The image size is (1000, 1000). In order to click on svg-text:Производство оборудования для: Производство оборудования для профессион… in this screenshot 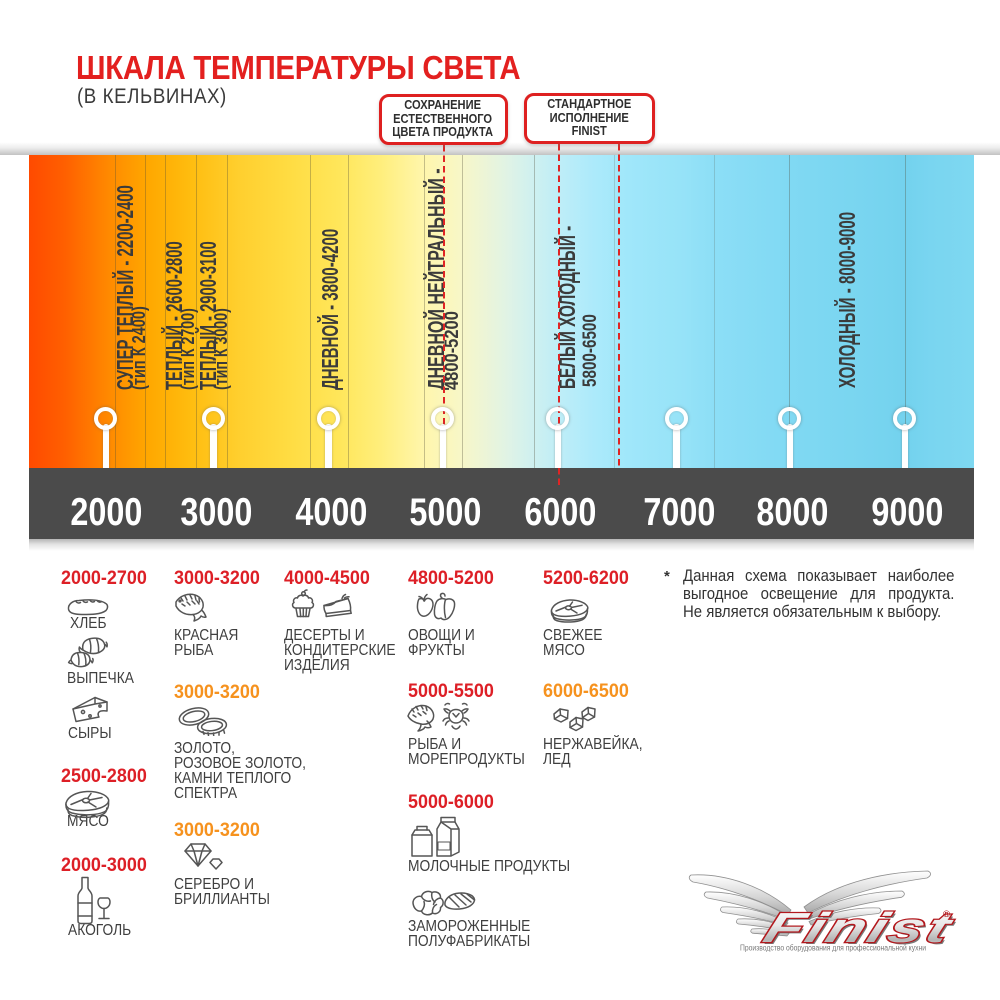, I will do `click(833, 948)`.